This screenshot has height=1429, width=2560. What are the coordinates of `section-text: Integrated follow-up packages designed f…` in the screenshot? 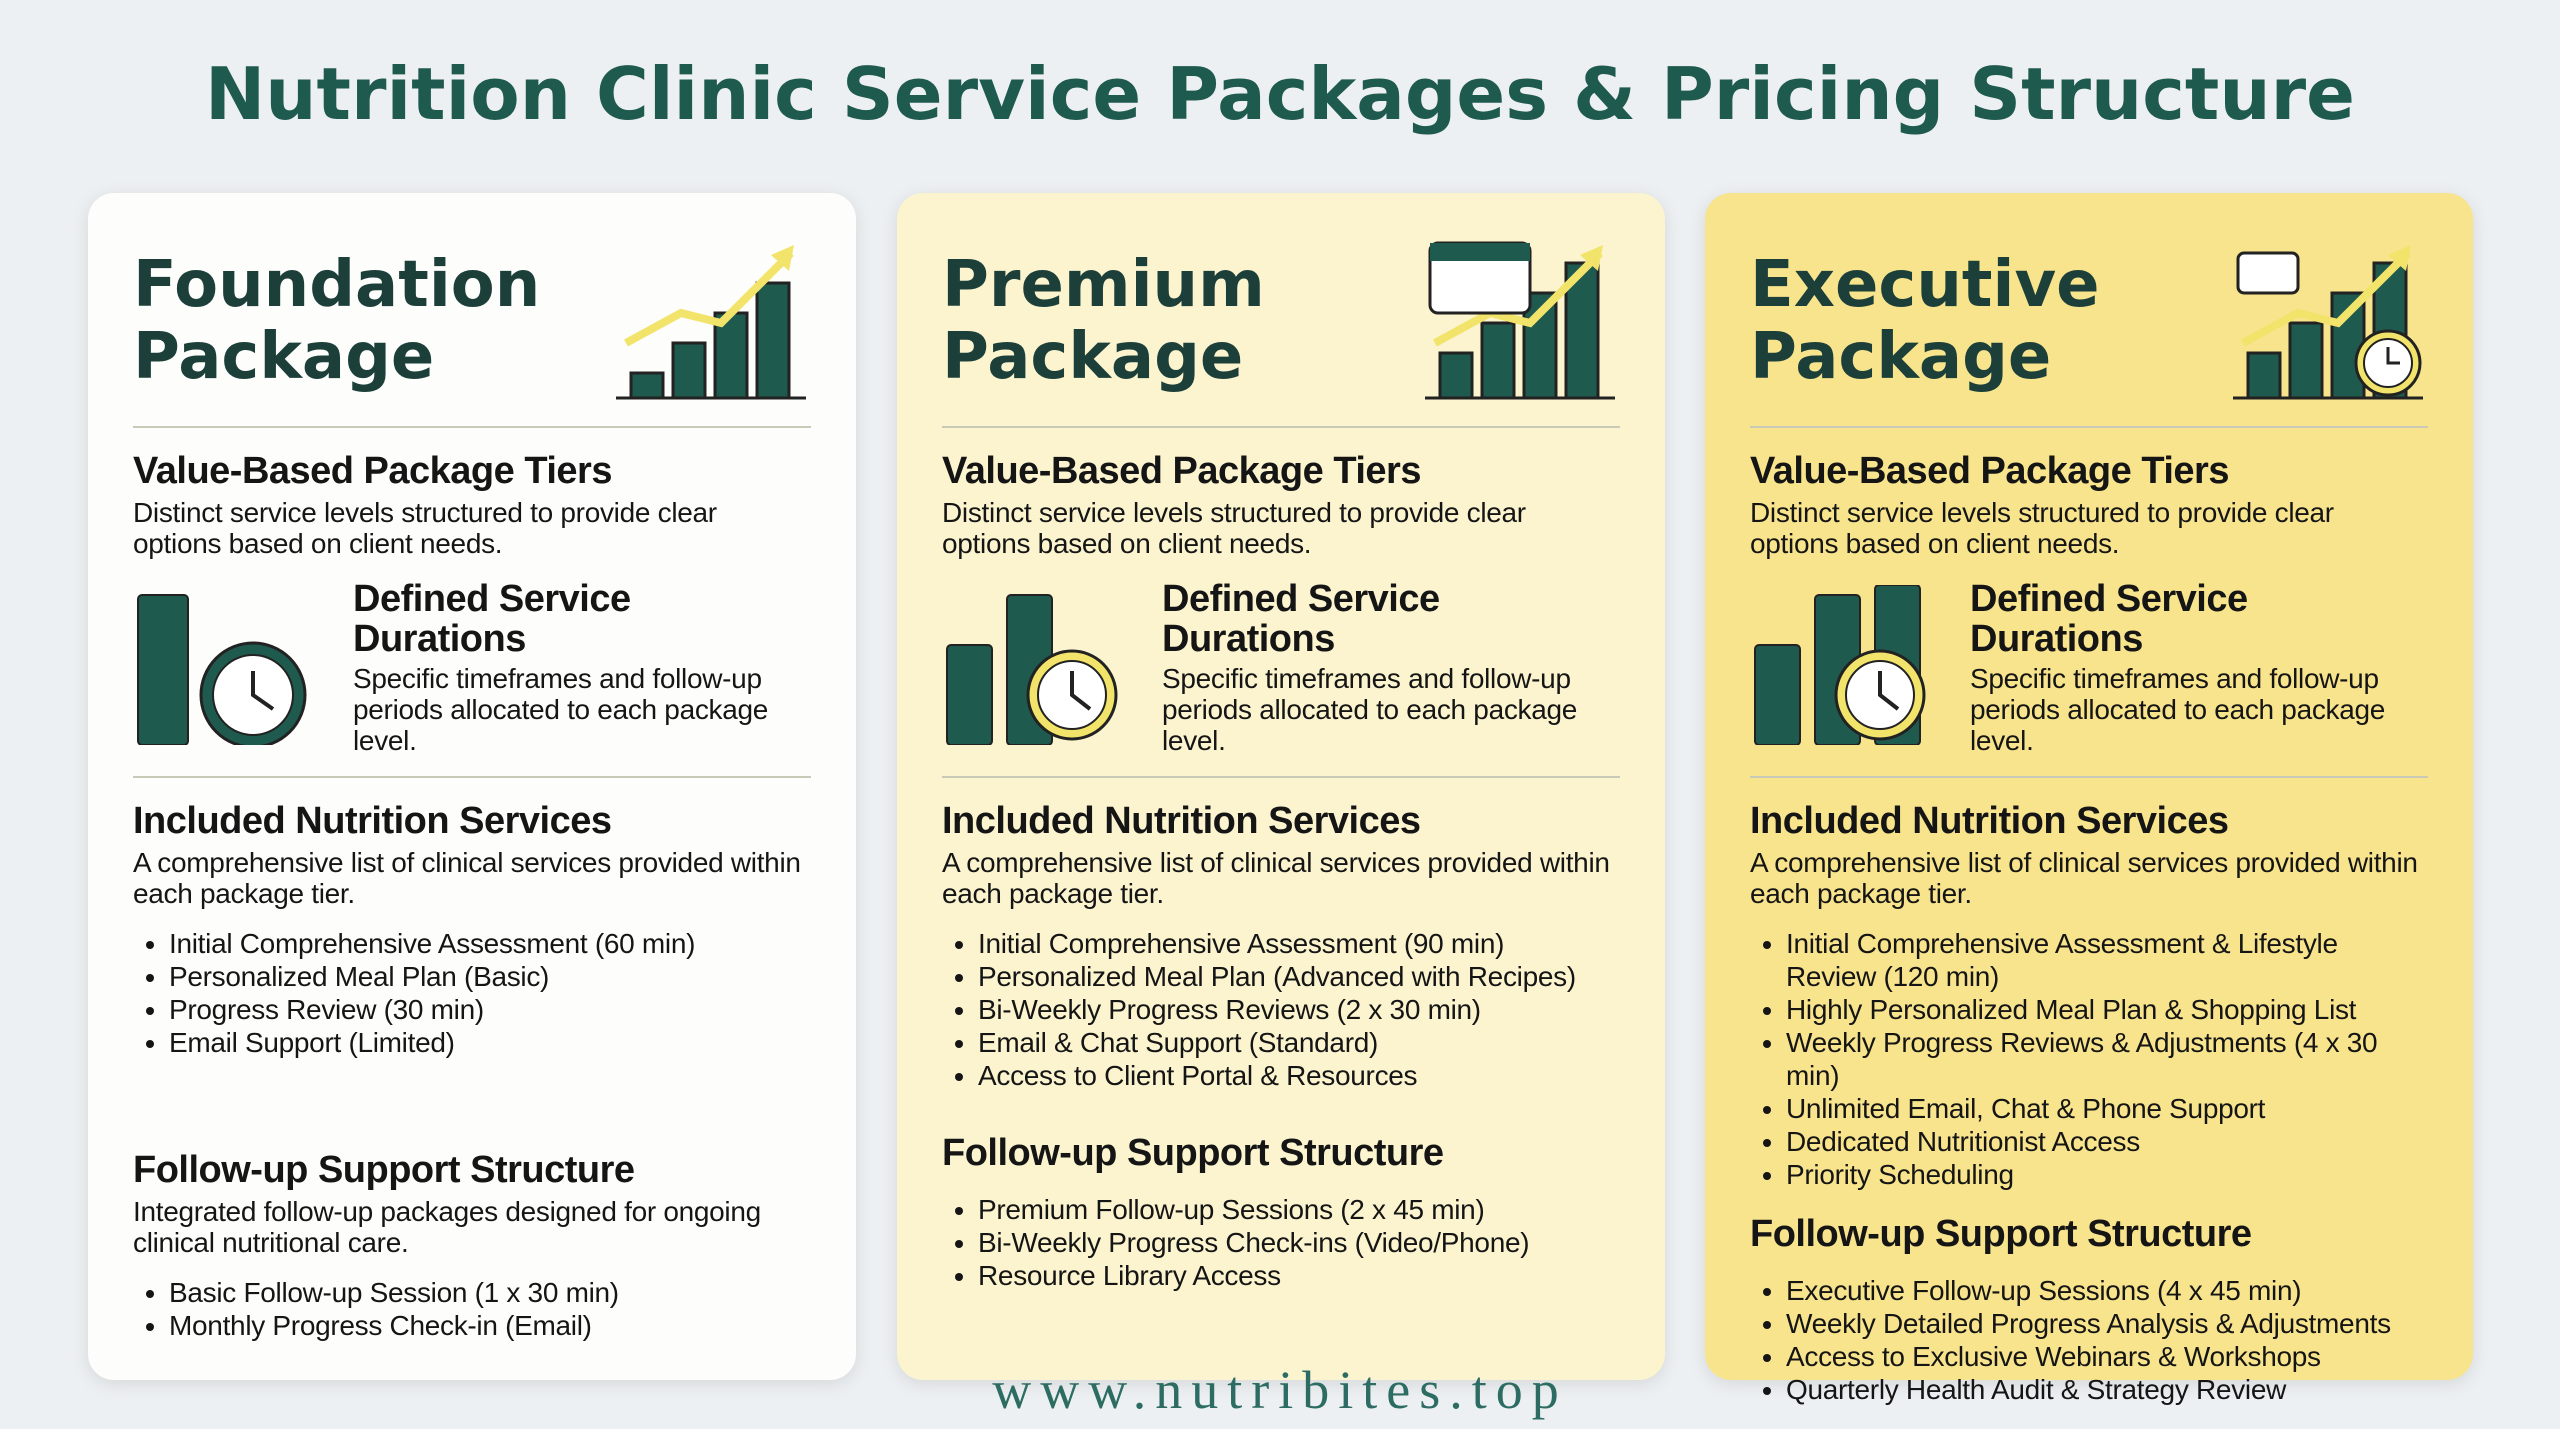 It's located at (447, 1227).